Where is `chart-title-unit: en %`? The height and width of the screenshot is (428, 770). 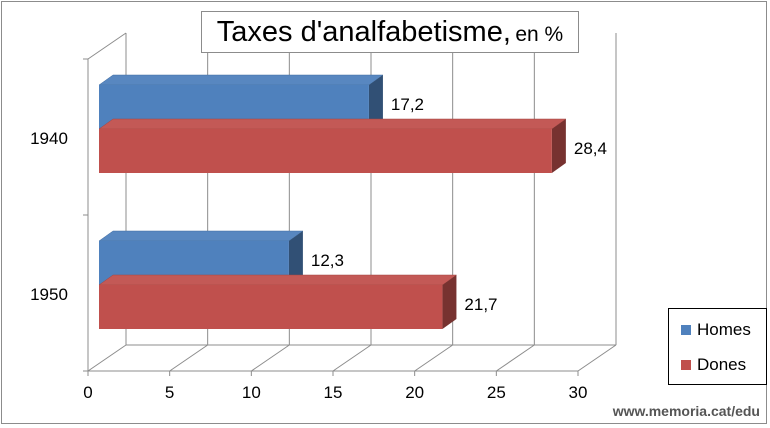
chart-title-unit: en % is located at coordinates (539, 34).